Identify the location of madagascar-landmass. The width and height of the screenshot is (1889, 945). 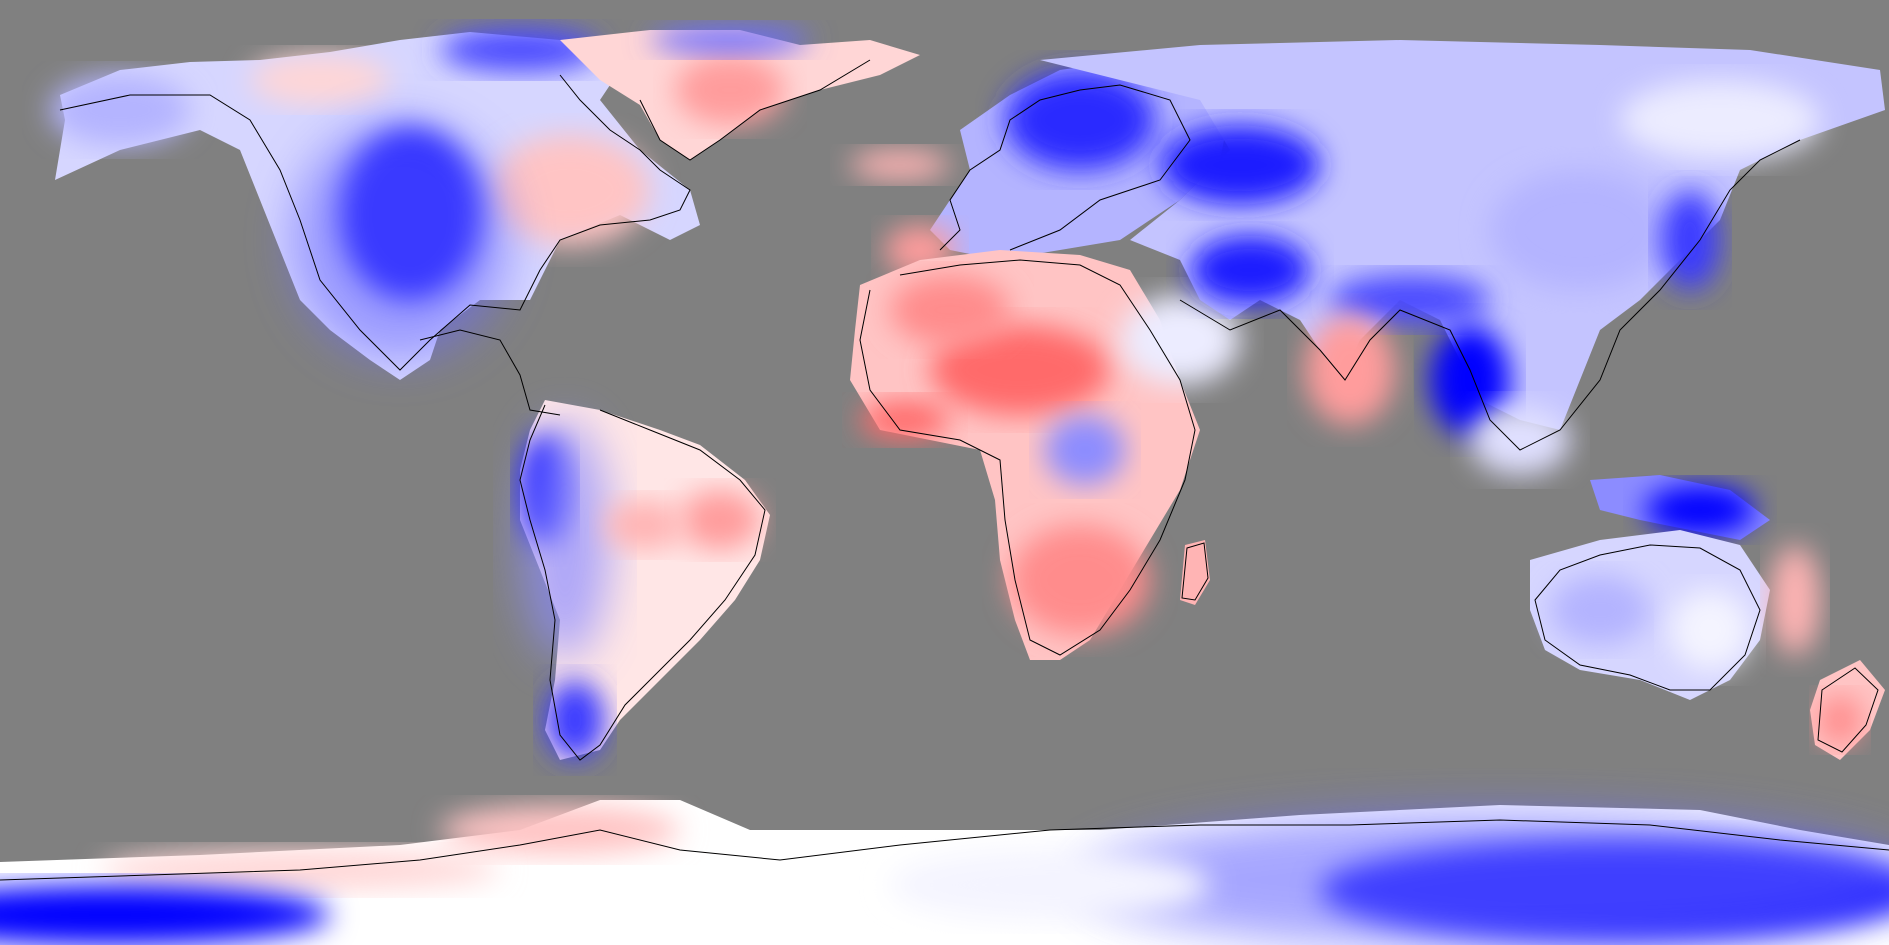
(1195, 572).